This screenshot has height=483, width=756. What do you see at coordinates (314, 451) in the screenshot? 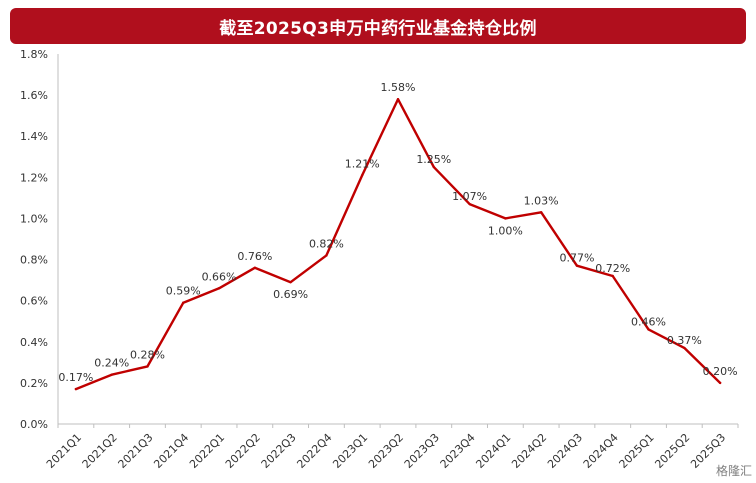
I see `x-tick-label: 2022Q4` at bounding box center [314, 451].